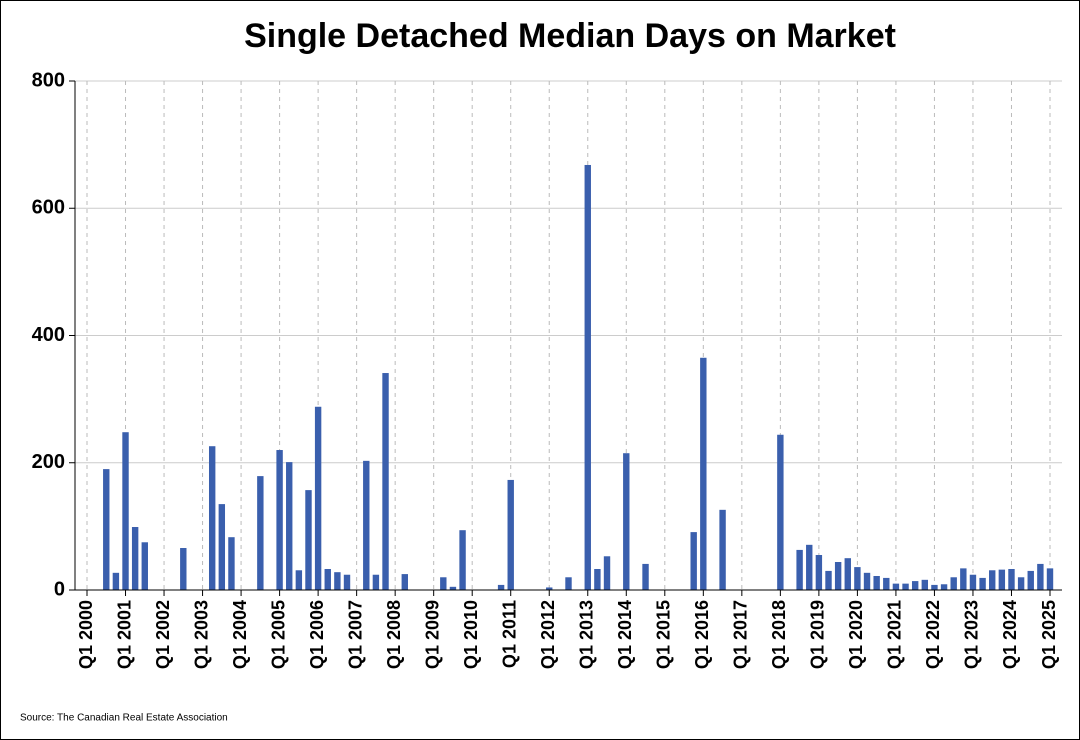 The image size is (1080, 740). I want to click on x-tick-label: Q1 2007, so click(355, 634).